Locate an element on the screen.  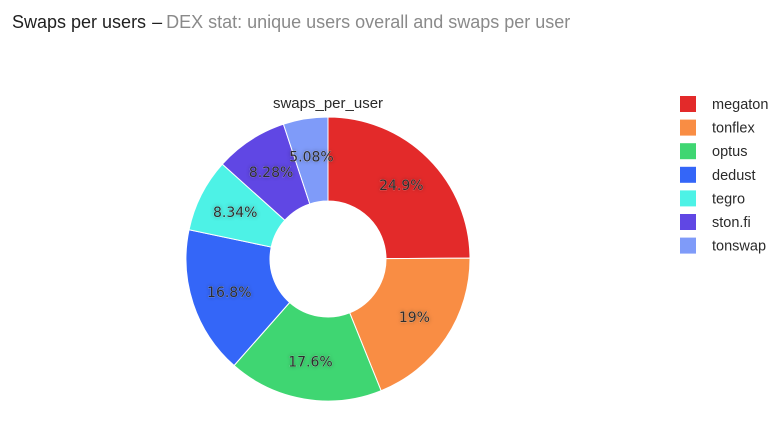
slice-label-tonswap: 5.08% is located at coordinates (311, 157).